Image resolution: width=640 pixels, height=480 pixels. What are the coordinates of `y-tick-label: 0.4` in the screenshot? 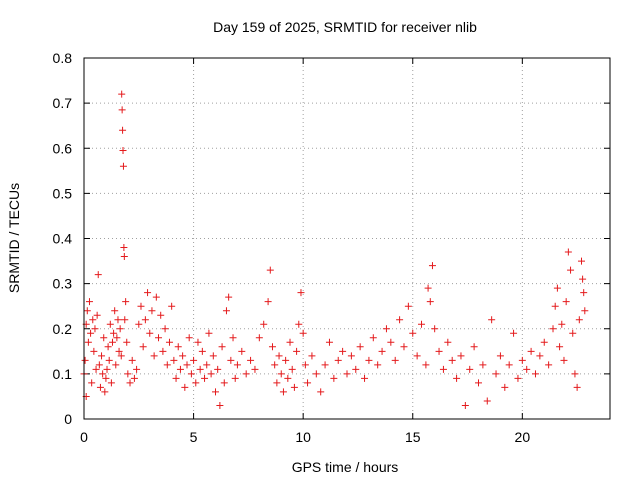 It's located at (63, 239).